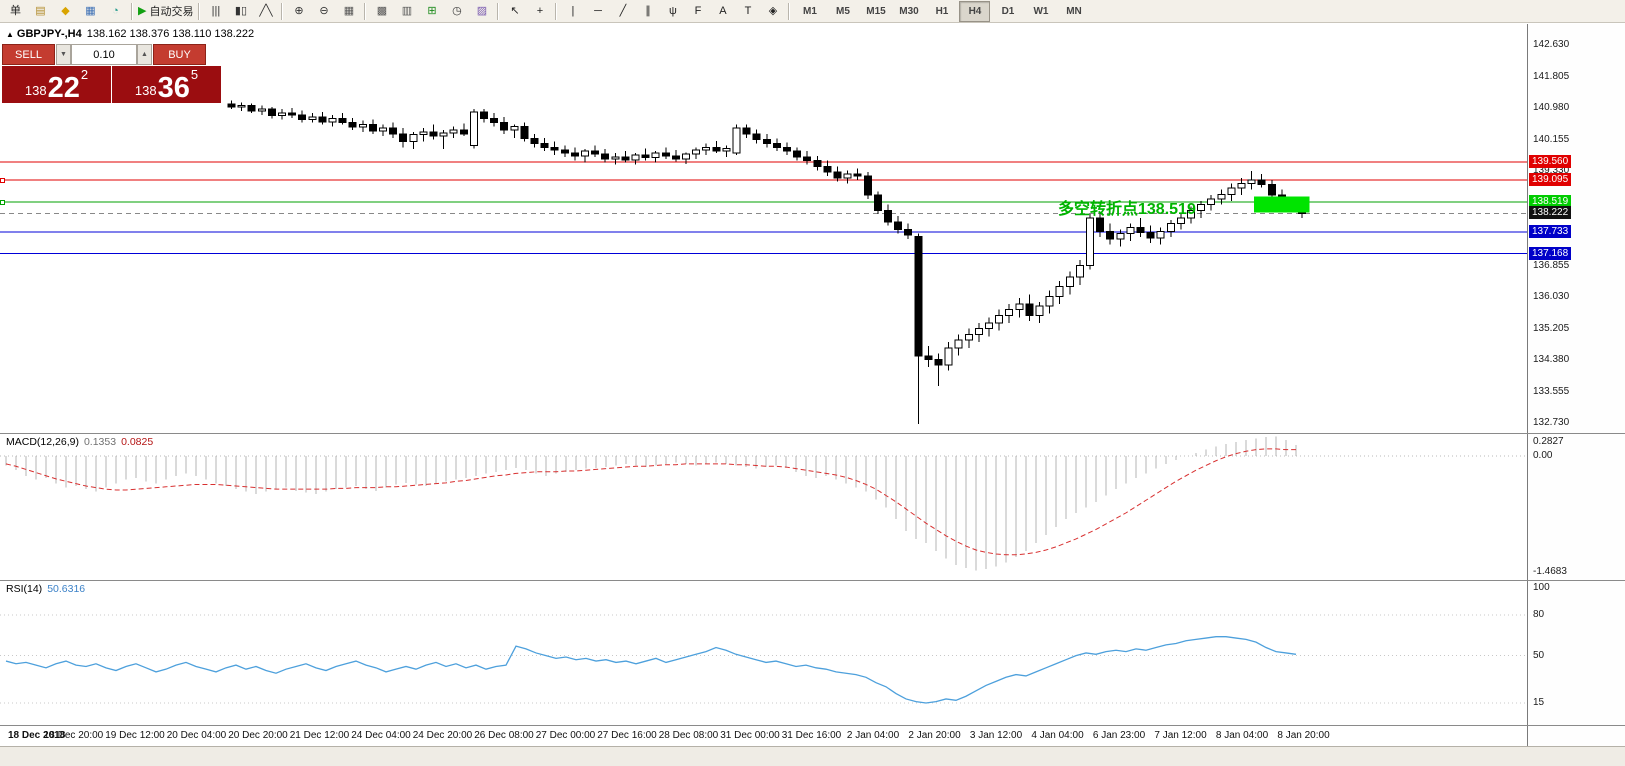  I want to click on fibonacci-icon: F, so click(697, 11).